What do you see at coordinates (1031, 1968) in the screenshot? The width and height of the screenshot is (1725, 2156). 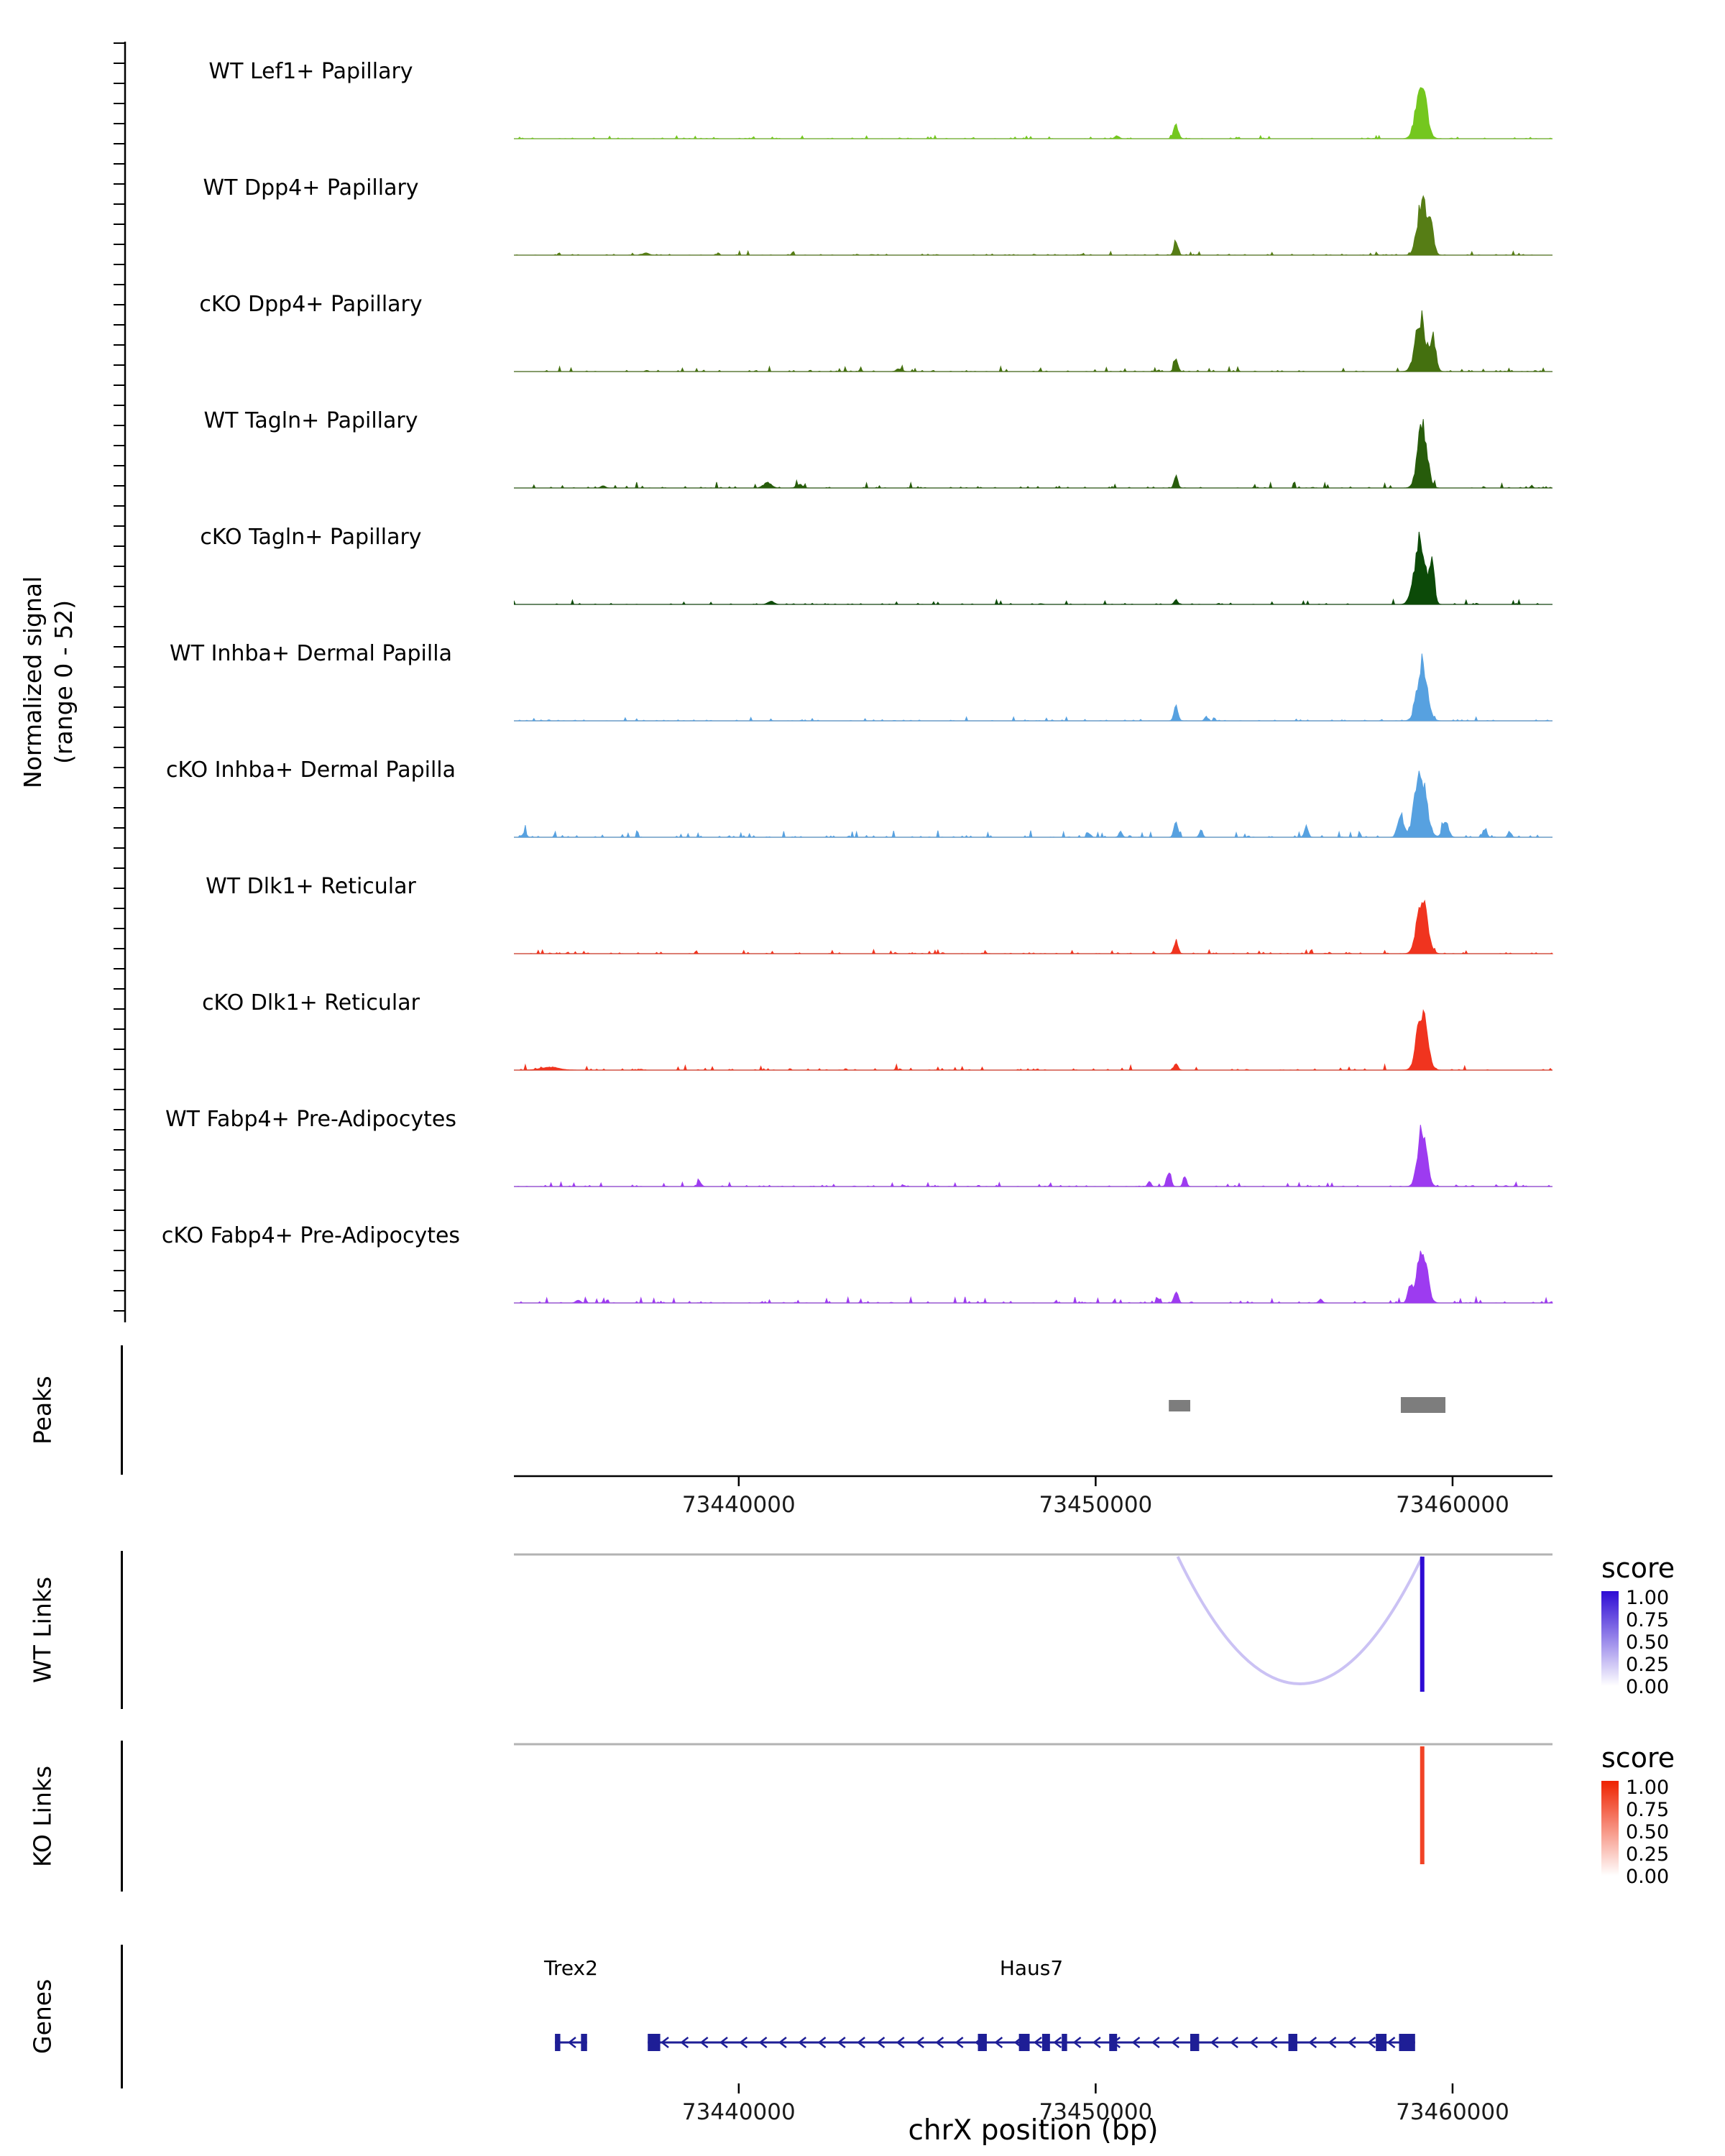 I see `gene-name-label: Haus7` at bounding box center [1031, 1968].